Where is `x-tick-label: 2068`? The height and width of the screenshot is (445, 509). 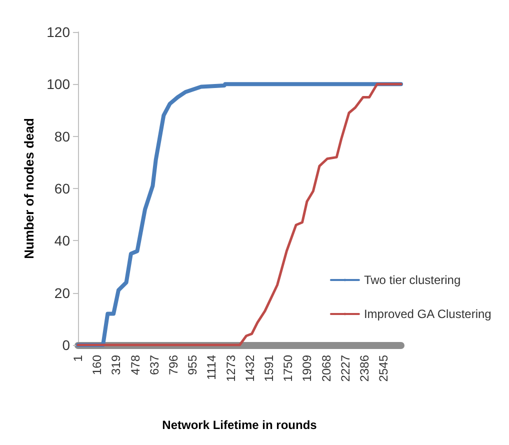 x-tick-label: 2068 is located at coordinates (326, 368).